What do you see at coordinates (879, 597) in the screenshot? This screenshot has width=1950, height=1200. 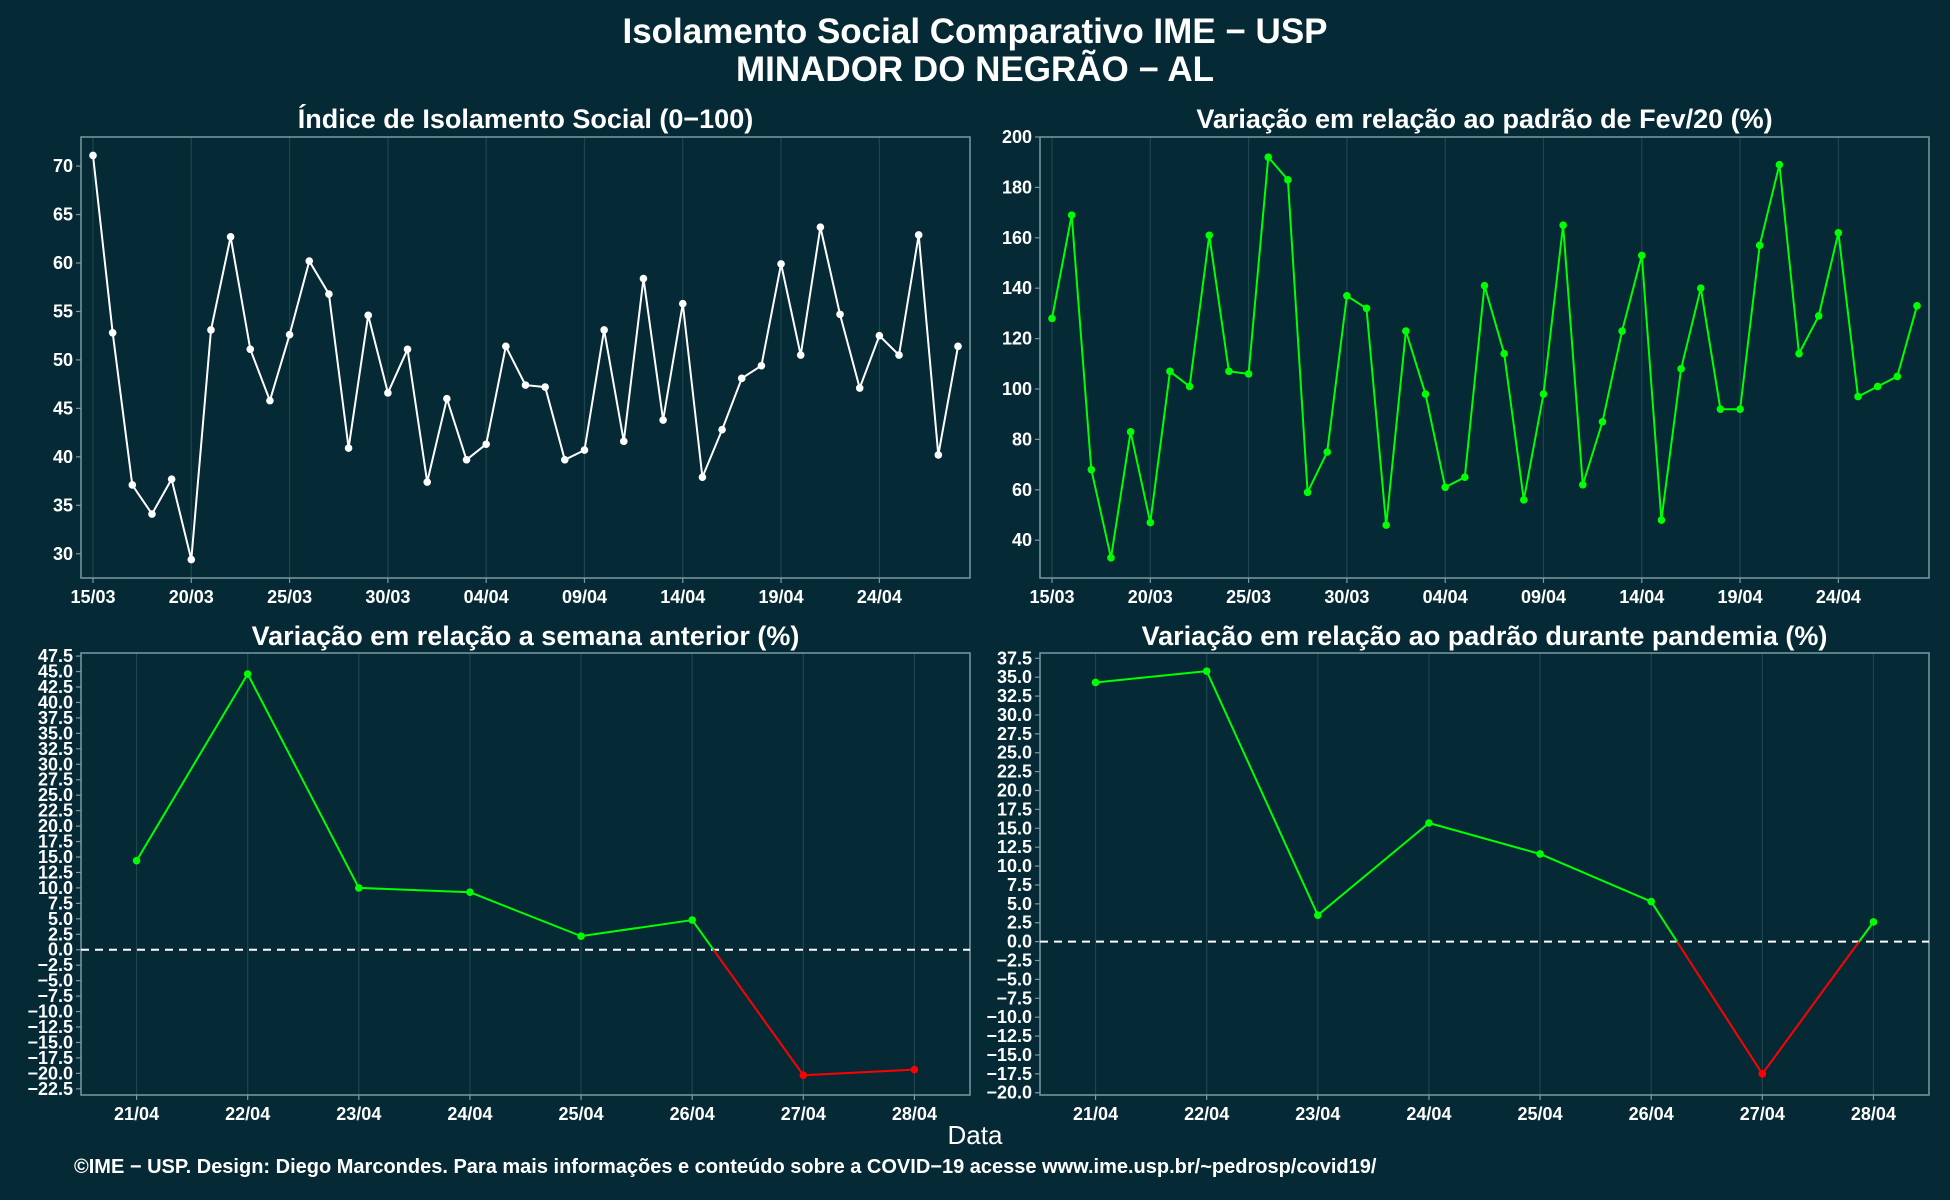 I see `x-tick-label: 24/04` at bounding box center [879, 597].